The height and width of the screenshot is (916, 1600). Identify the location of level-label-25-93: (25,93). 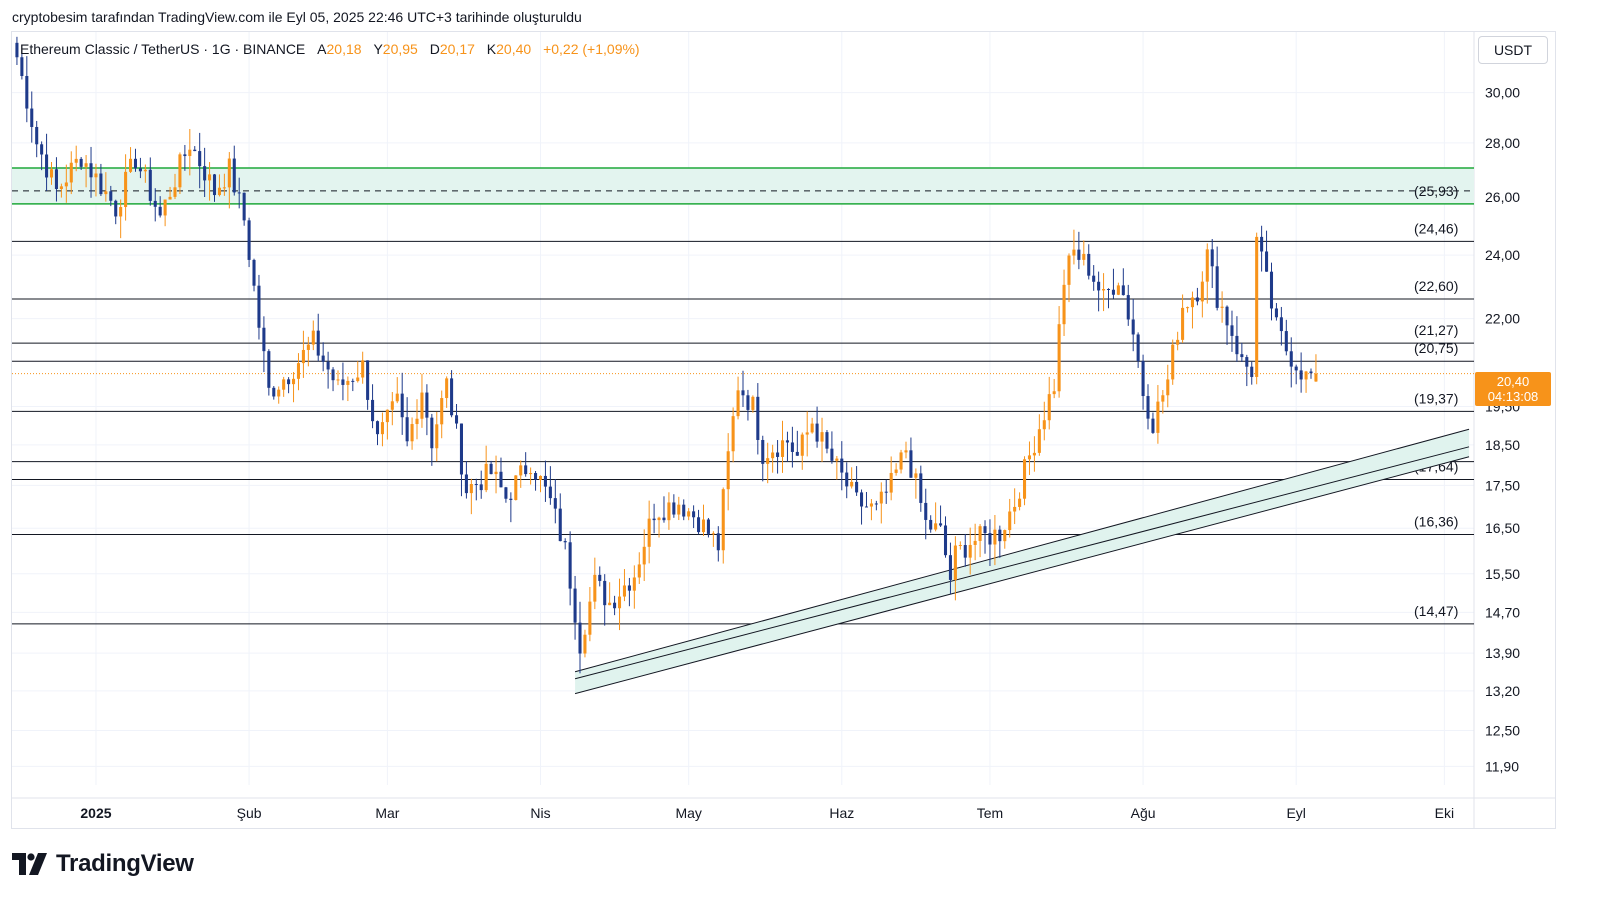
(1436, 191).